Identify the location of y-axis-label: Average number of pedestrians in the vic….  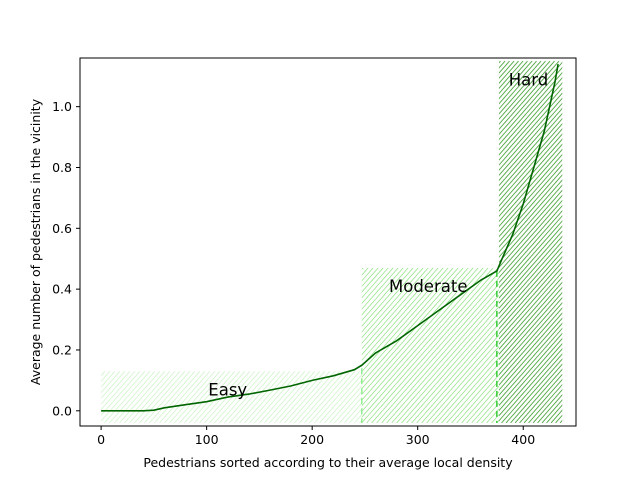
(35, 241).